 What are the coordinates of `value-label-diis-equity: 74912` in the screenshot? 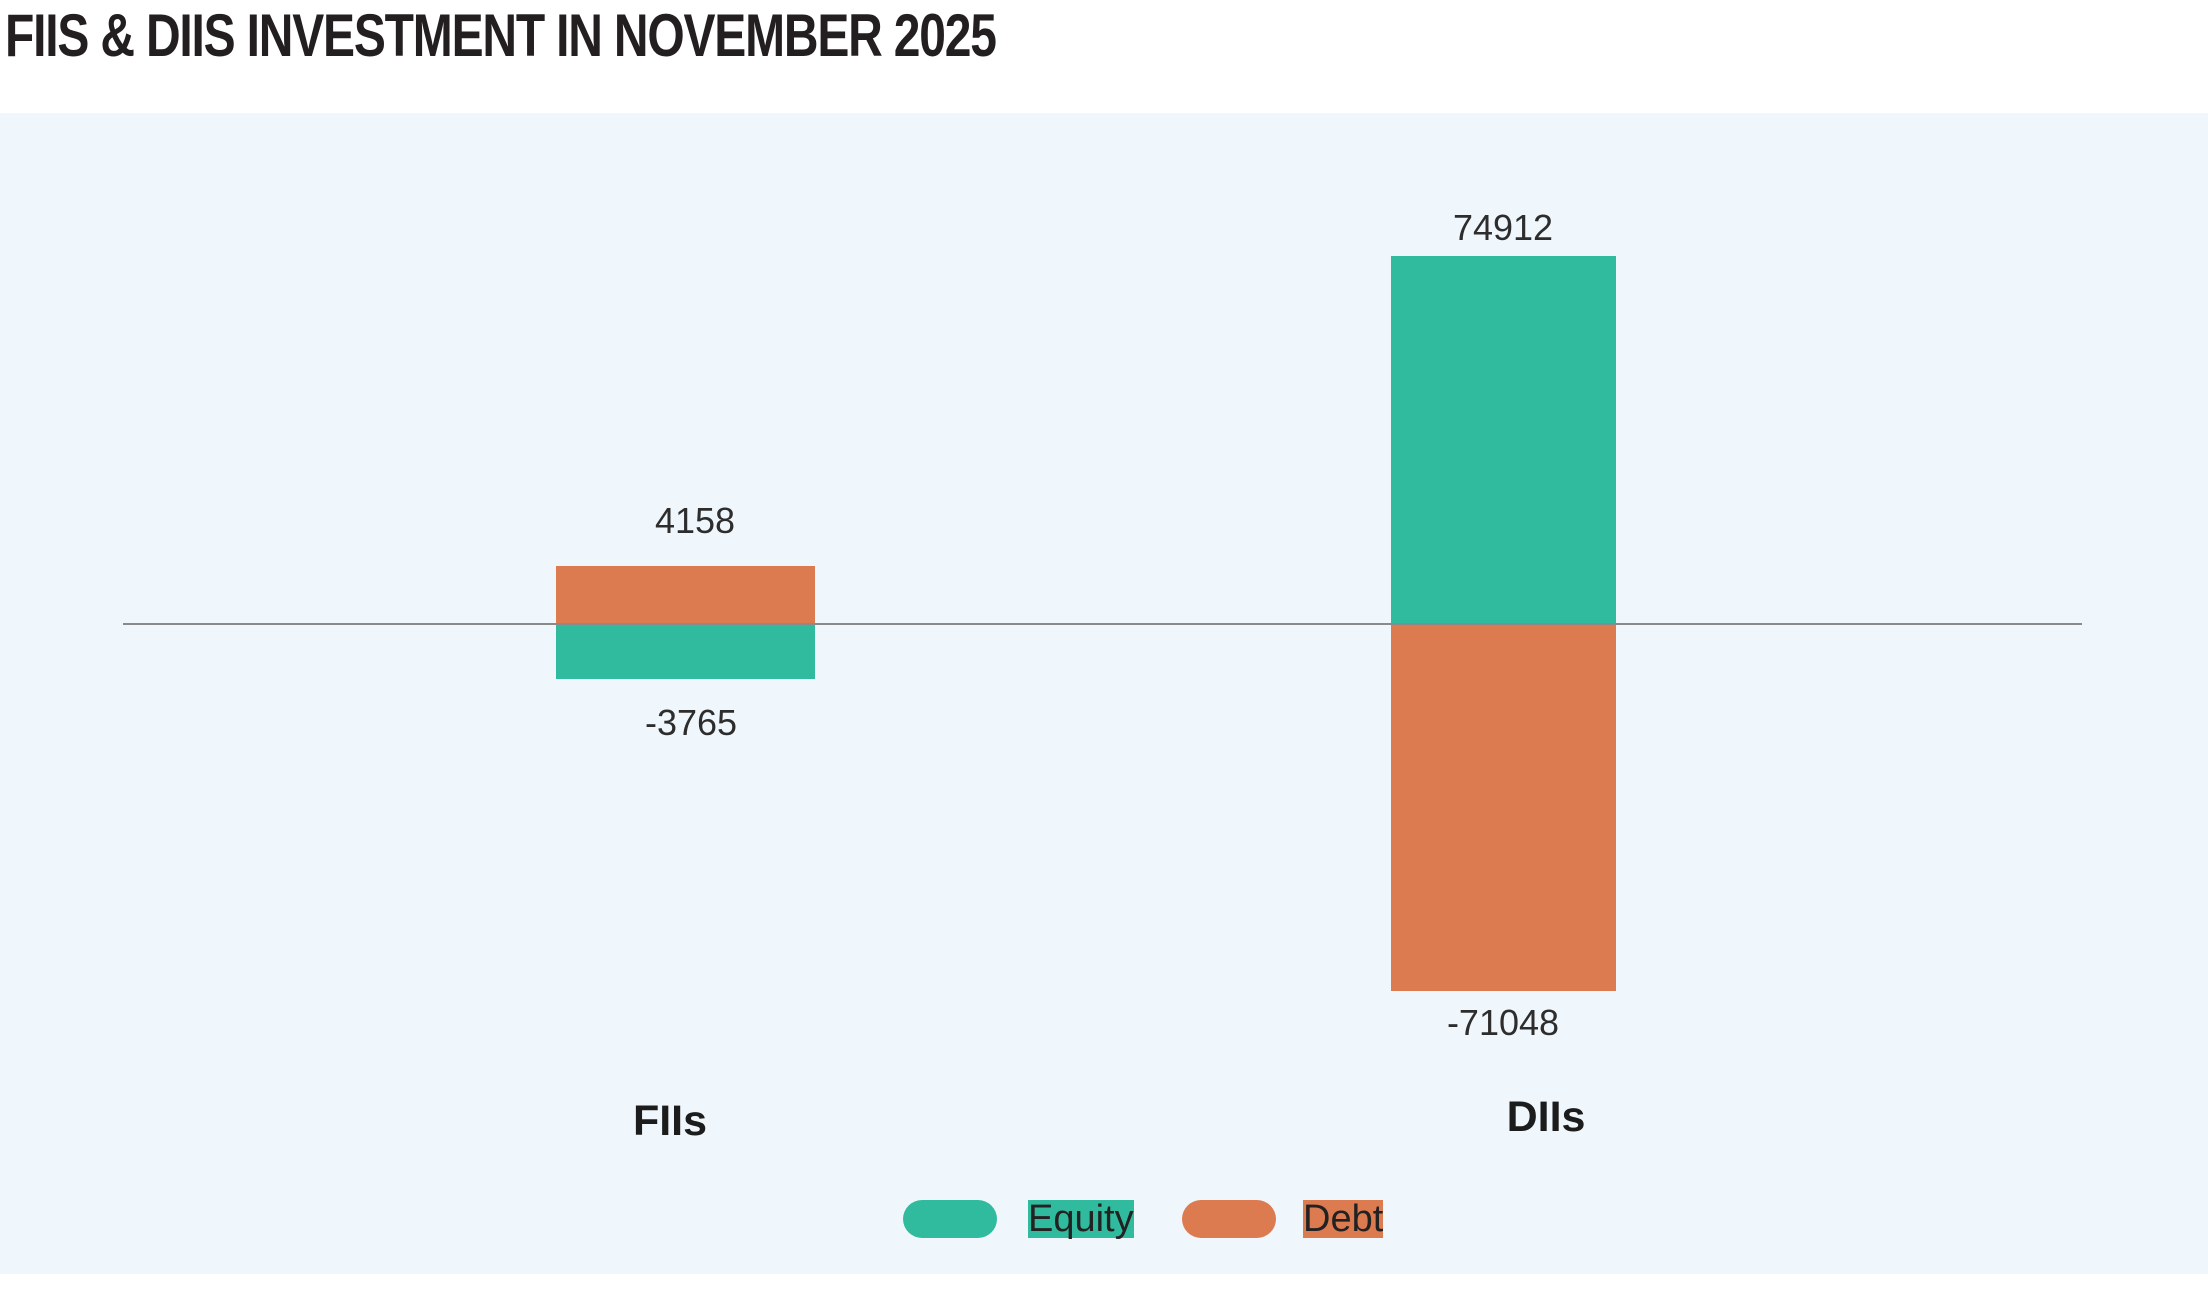 It's located at (1503, 227).